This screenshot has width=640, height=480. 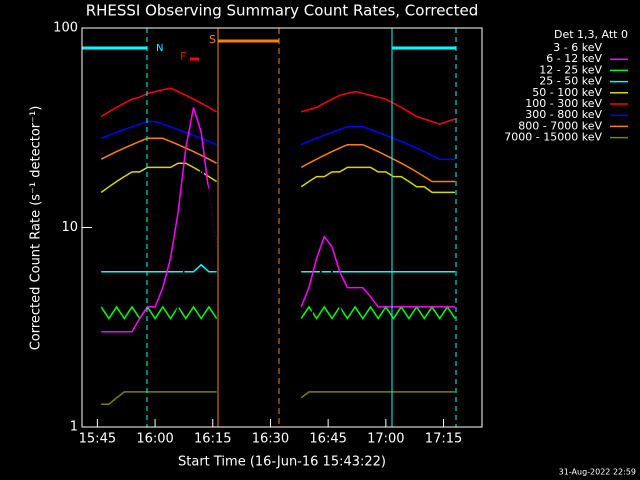 What do you see at coordinates (553, 137) in the screenshot?
I see `legend-label: 7000 - 15000 keV` at bounding box center [553, 137].